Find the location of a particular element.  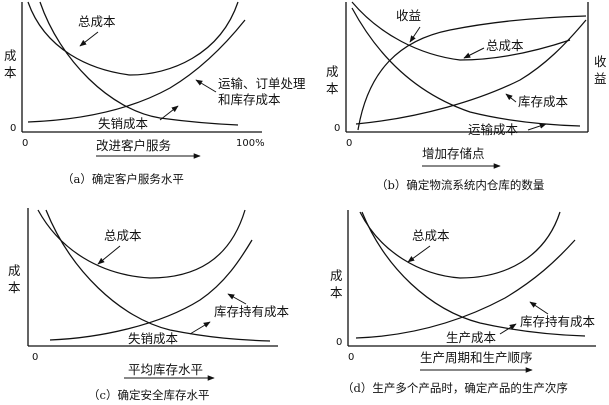

panel-b-arrow-total-cost is located at coordinates (474, 53).